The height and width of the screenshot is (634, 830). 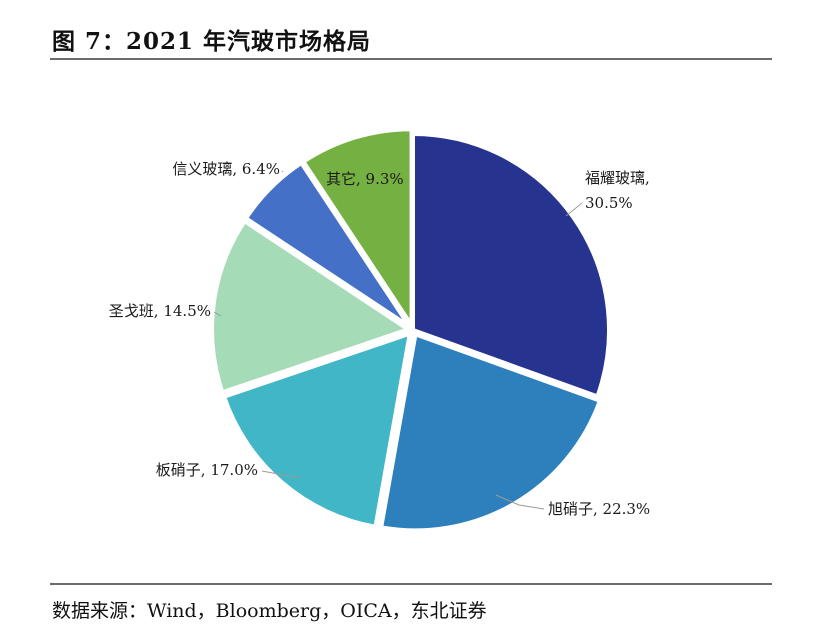 What do you see at coordinates (365, 179) in the screenshot?
I see `slice-label-6: 其它, 9.3%` at bounding box center [365, 179].